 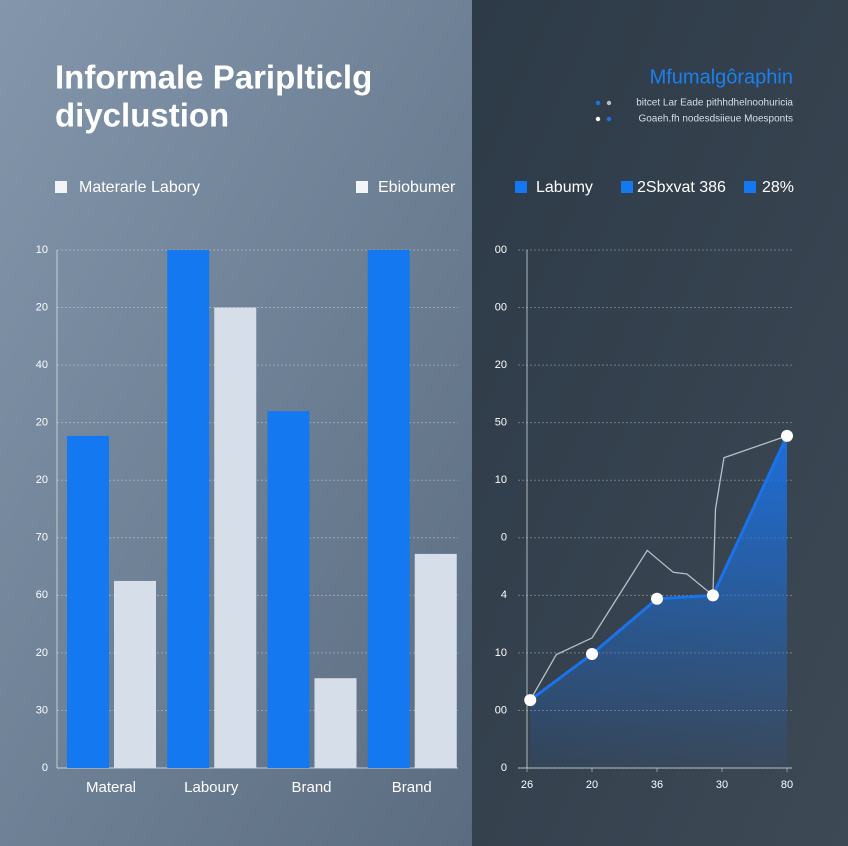 What do you see at coordinates (504, 595) in the screenshot?
I see `y-tick-label: 4` at bounding box center [504, 595].